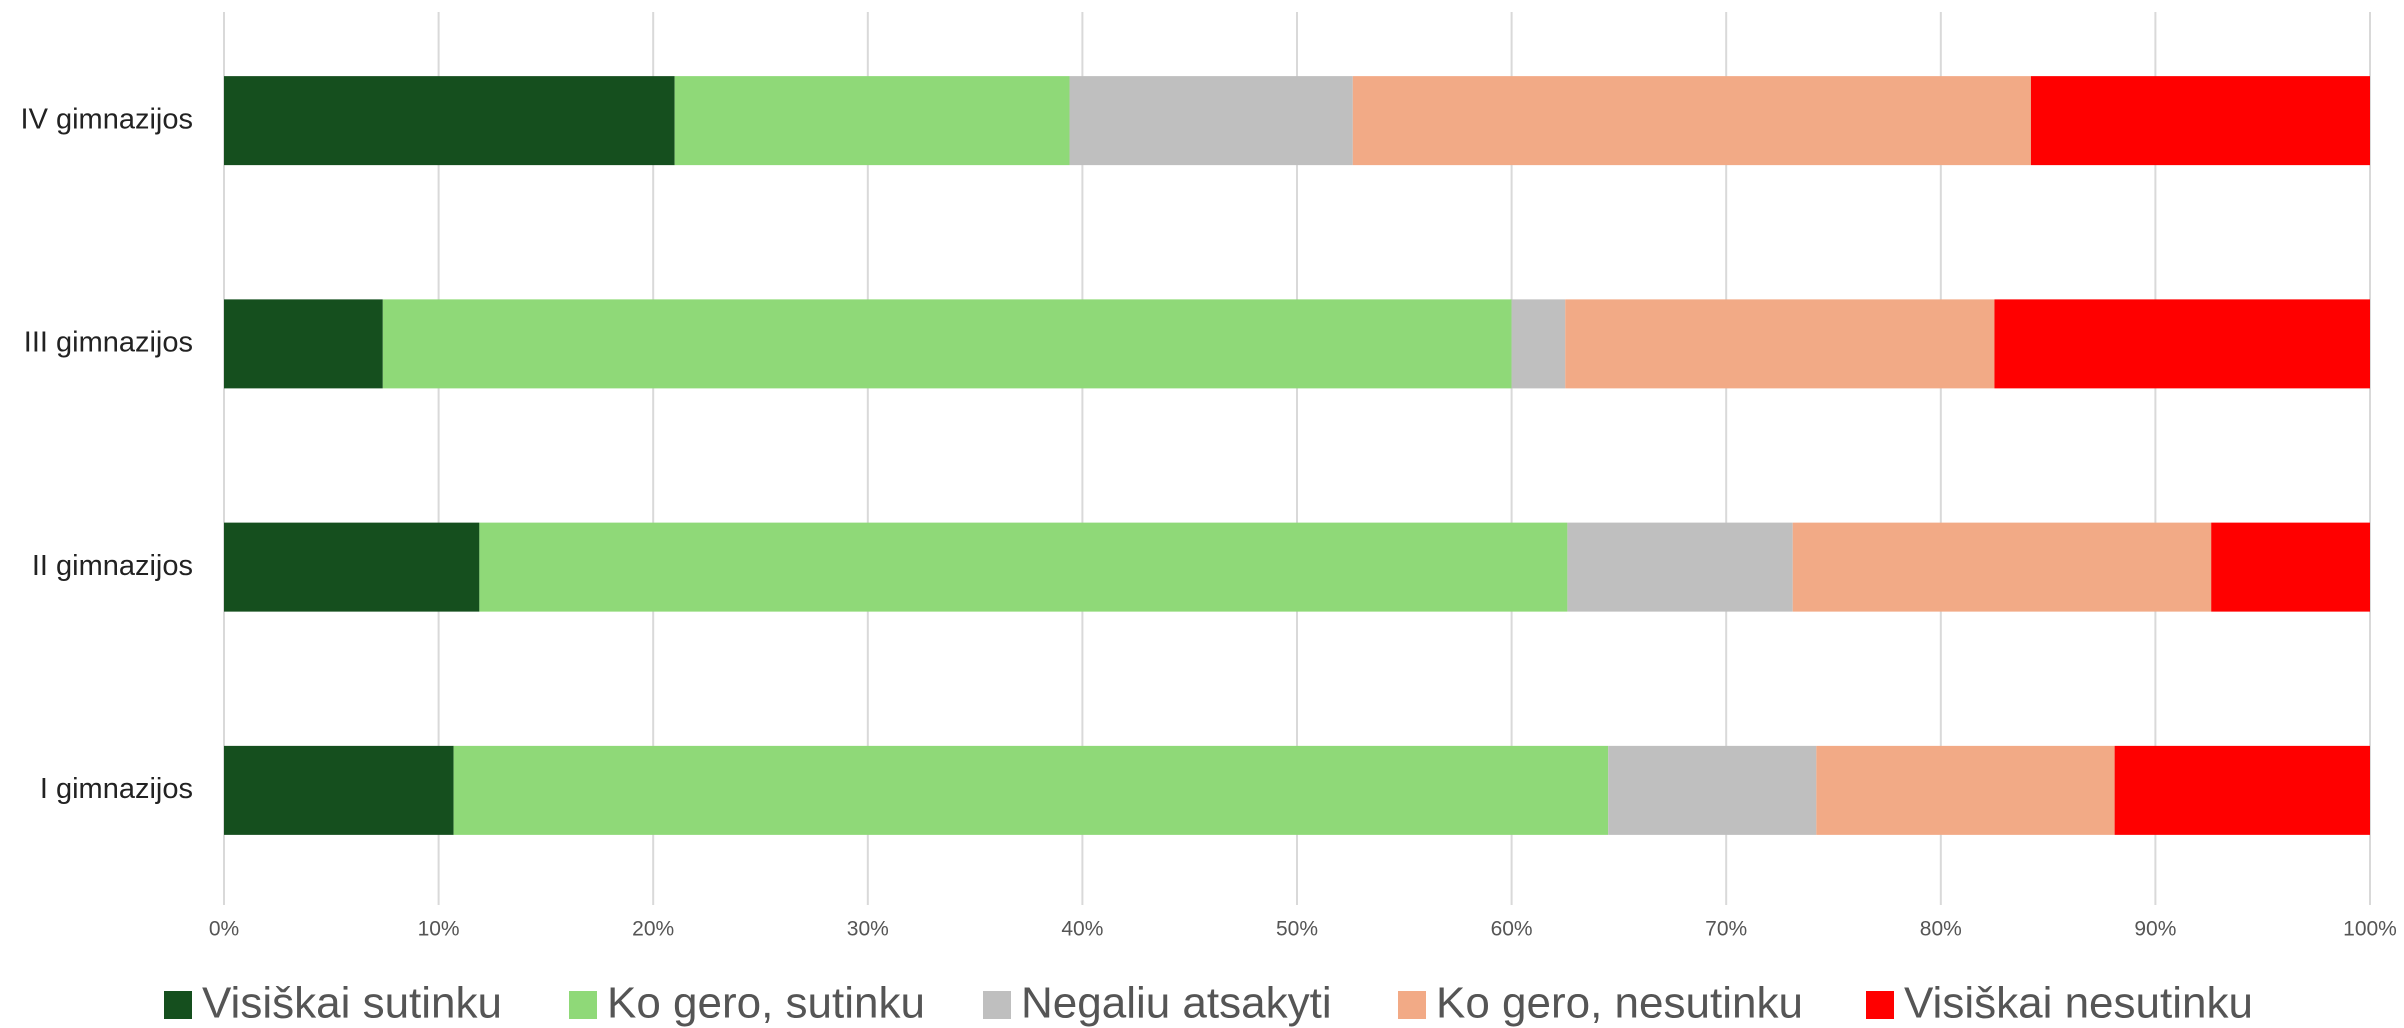  What do you see at coordinates (1512, 929) in the screenshot?
I see `x-tick-label: 60%` at bounding box center [1512, 929].